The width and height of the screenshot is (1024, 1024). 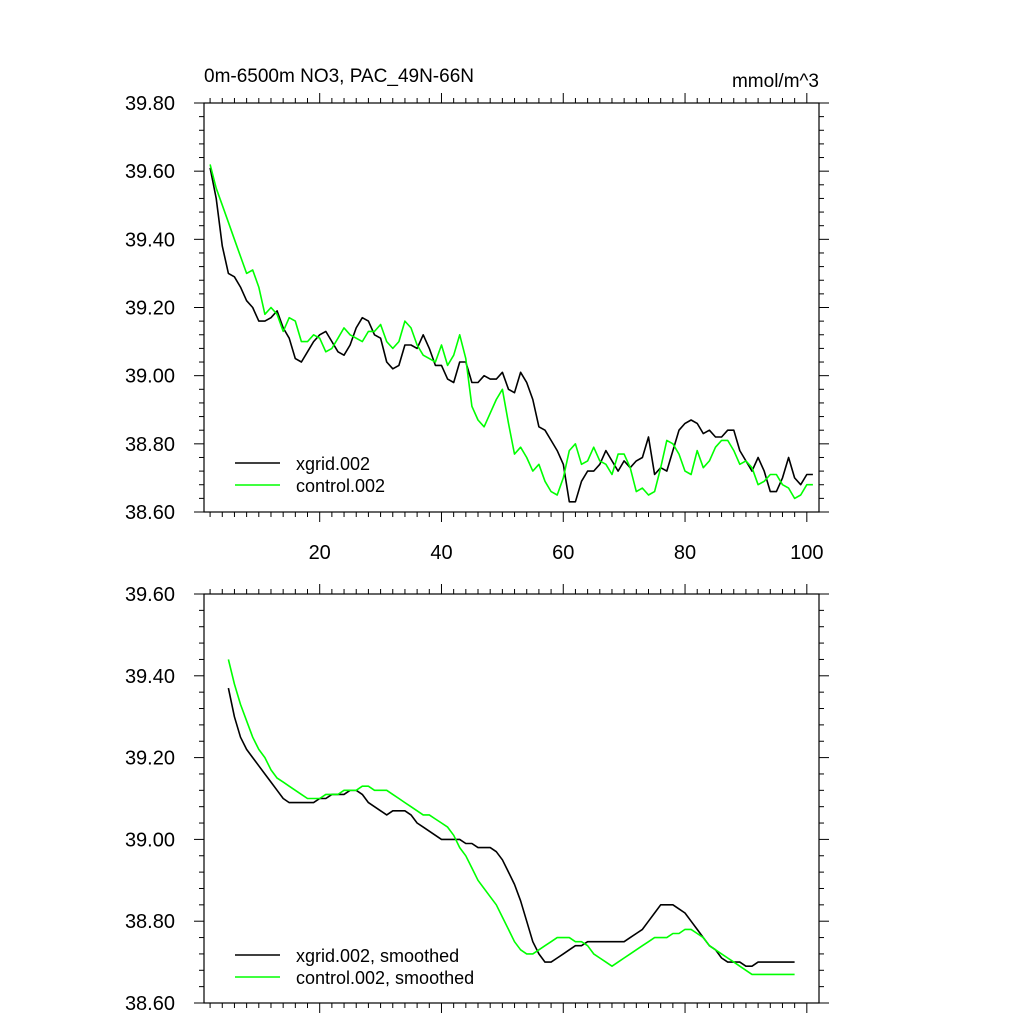 What do you see at coordinates (806, 553) in the screenshot?
I see `x-tick-label: 100` at bounding box center [806, 553].